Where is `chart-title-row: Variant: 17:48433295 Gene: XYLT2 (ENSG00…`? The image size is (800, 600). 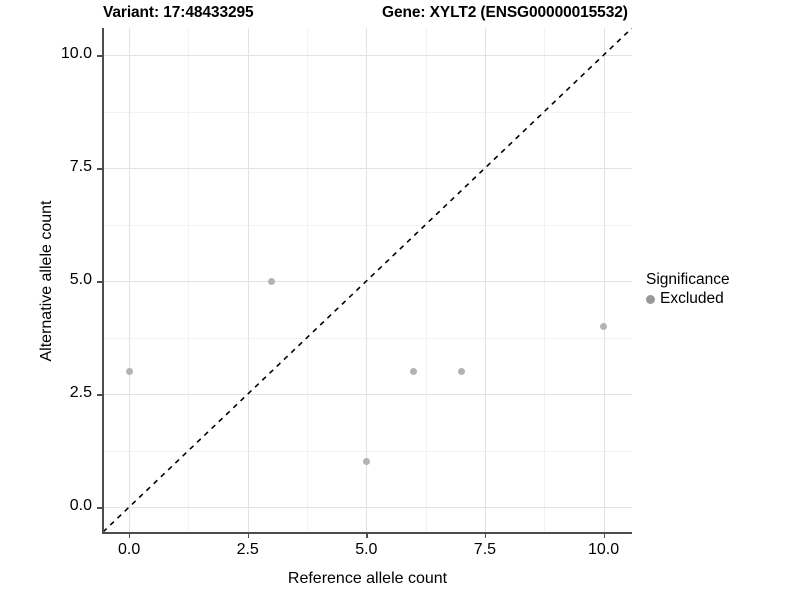 chart-title-row: Variant: 17:48433295 Gene: XYLT2 (ENSG00… is located at coordinates (400, 14).